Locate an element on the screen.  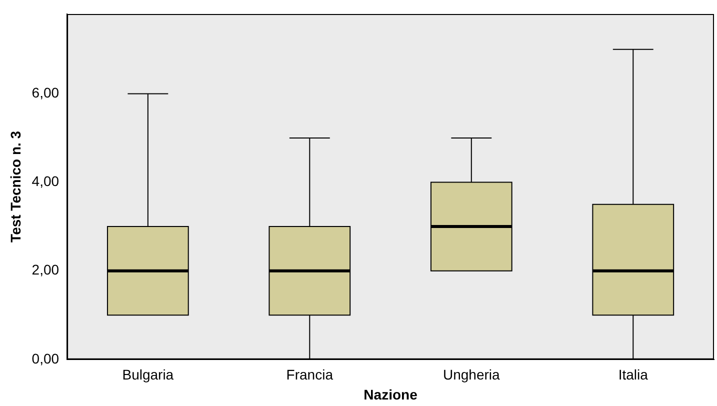
y-tick-label: 0,00 is located at coordinates (46, 358).